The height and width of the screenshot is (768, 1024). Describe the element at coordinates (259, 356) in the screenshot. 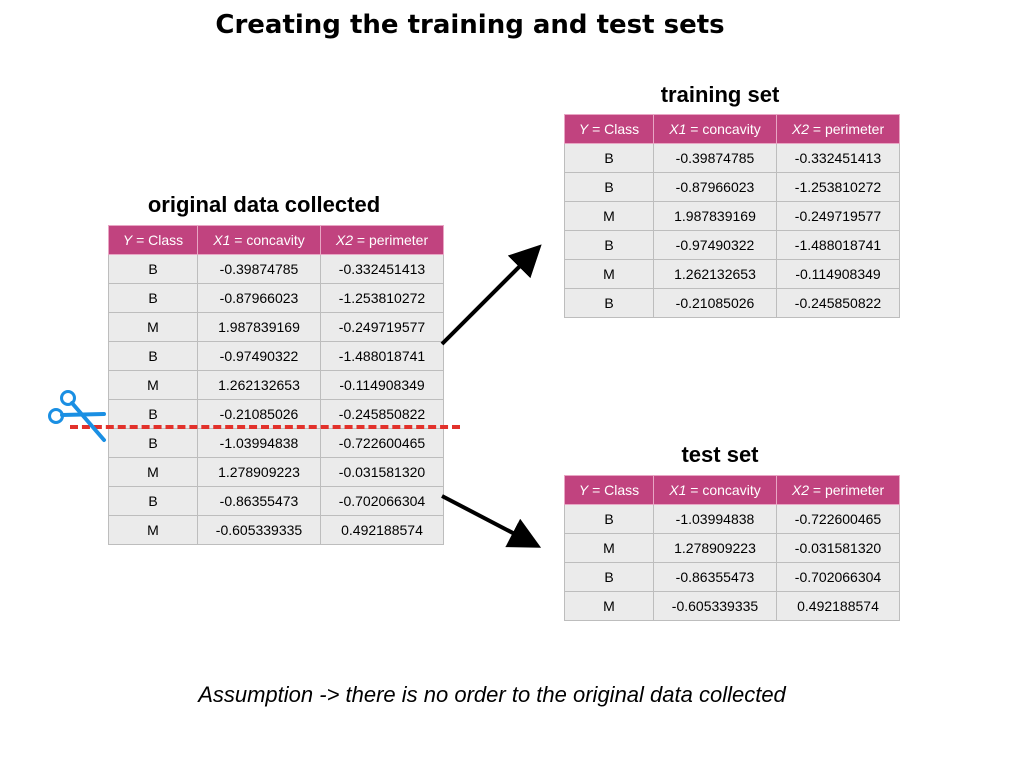

I see `cell-concavity: -0.97490322` at that location.